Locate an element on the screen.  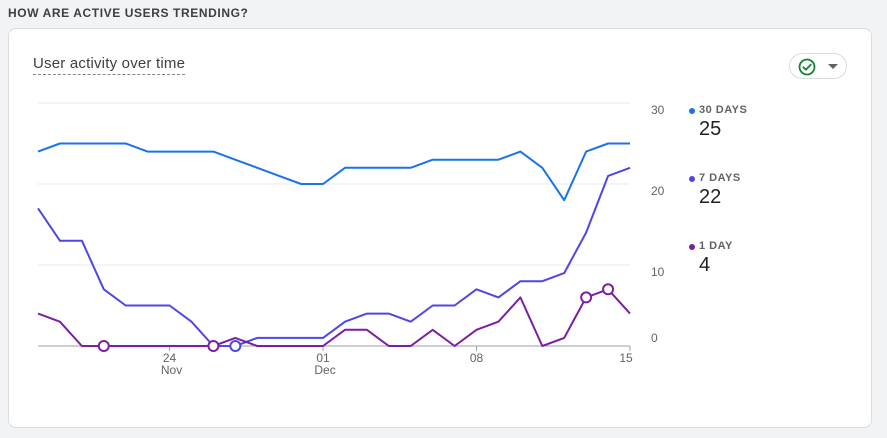
x-tick-label: 15 is located at coordinates (626, 358).